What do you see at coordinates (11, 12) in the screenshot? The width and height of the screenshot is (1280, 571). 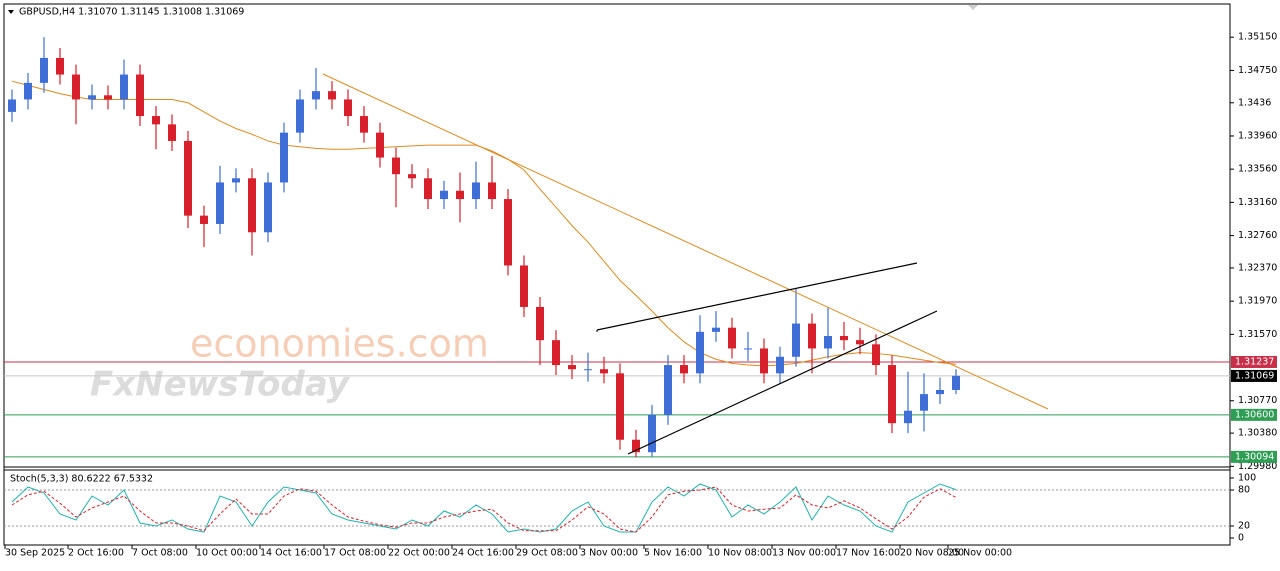 I see `menu-arrow` at bounding box center [11, 12].